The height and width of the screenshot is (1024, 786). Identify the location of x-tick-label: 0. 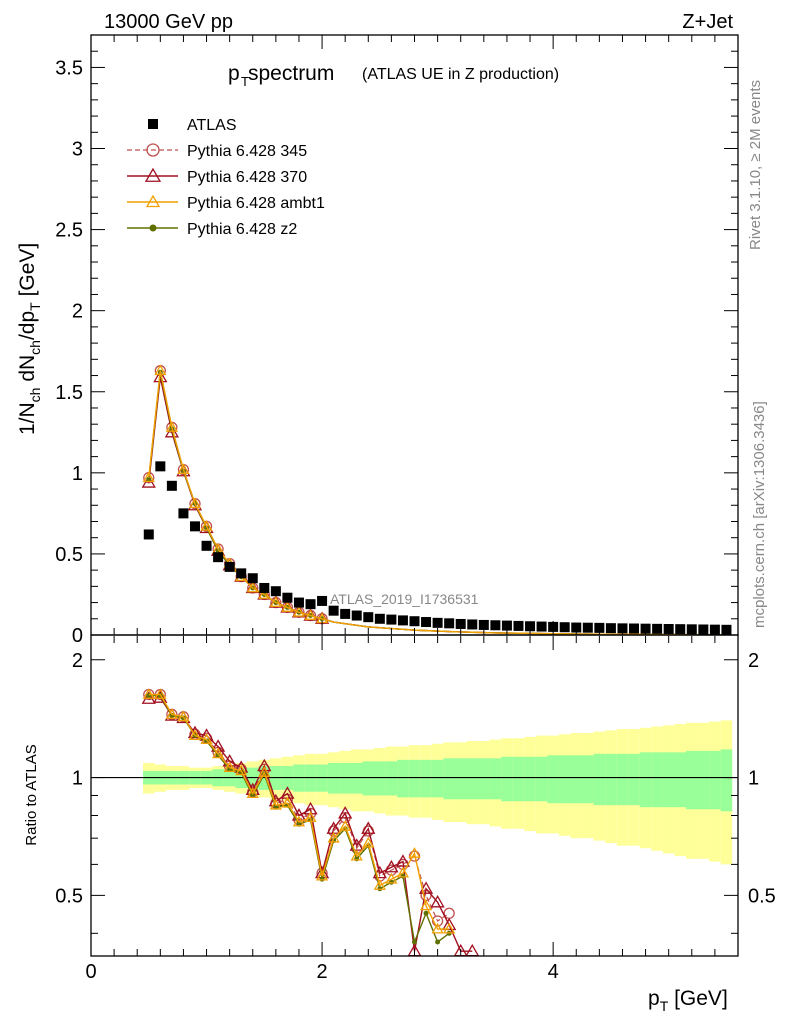
(90, 972).